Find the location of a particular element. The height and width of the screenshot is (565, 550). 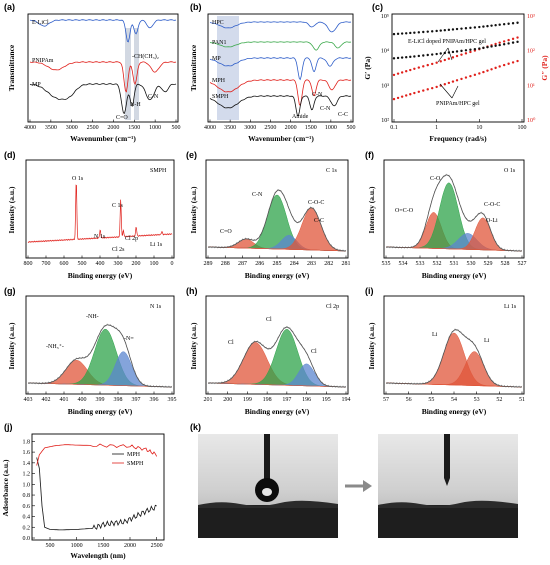

panel-a-ylabel: Transmittance is located at coordinates (11, 67).